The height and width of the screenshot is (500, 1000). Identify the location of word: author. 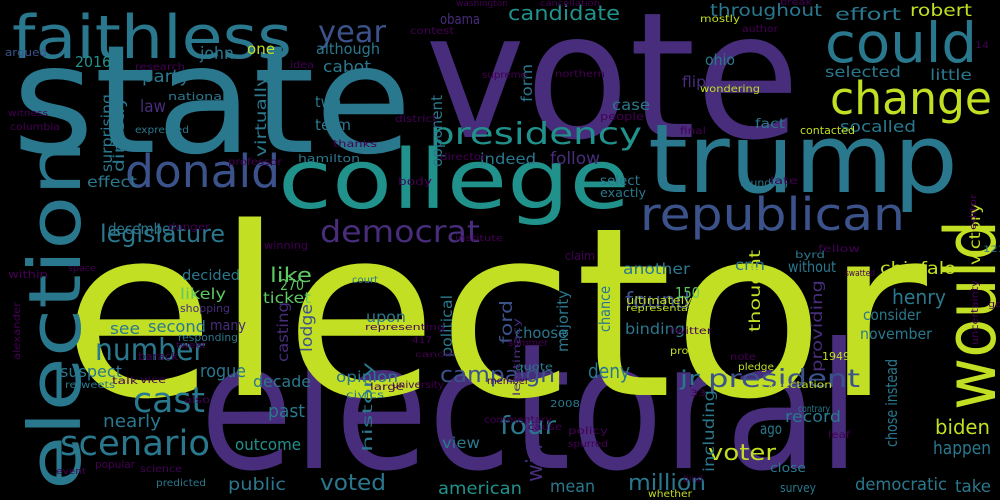
(760, 29).